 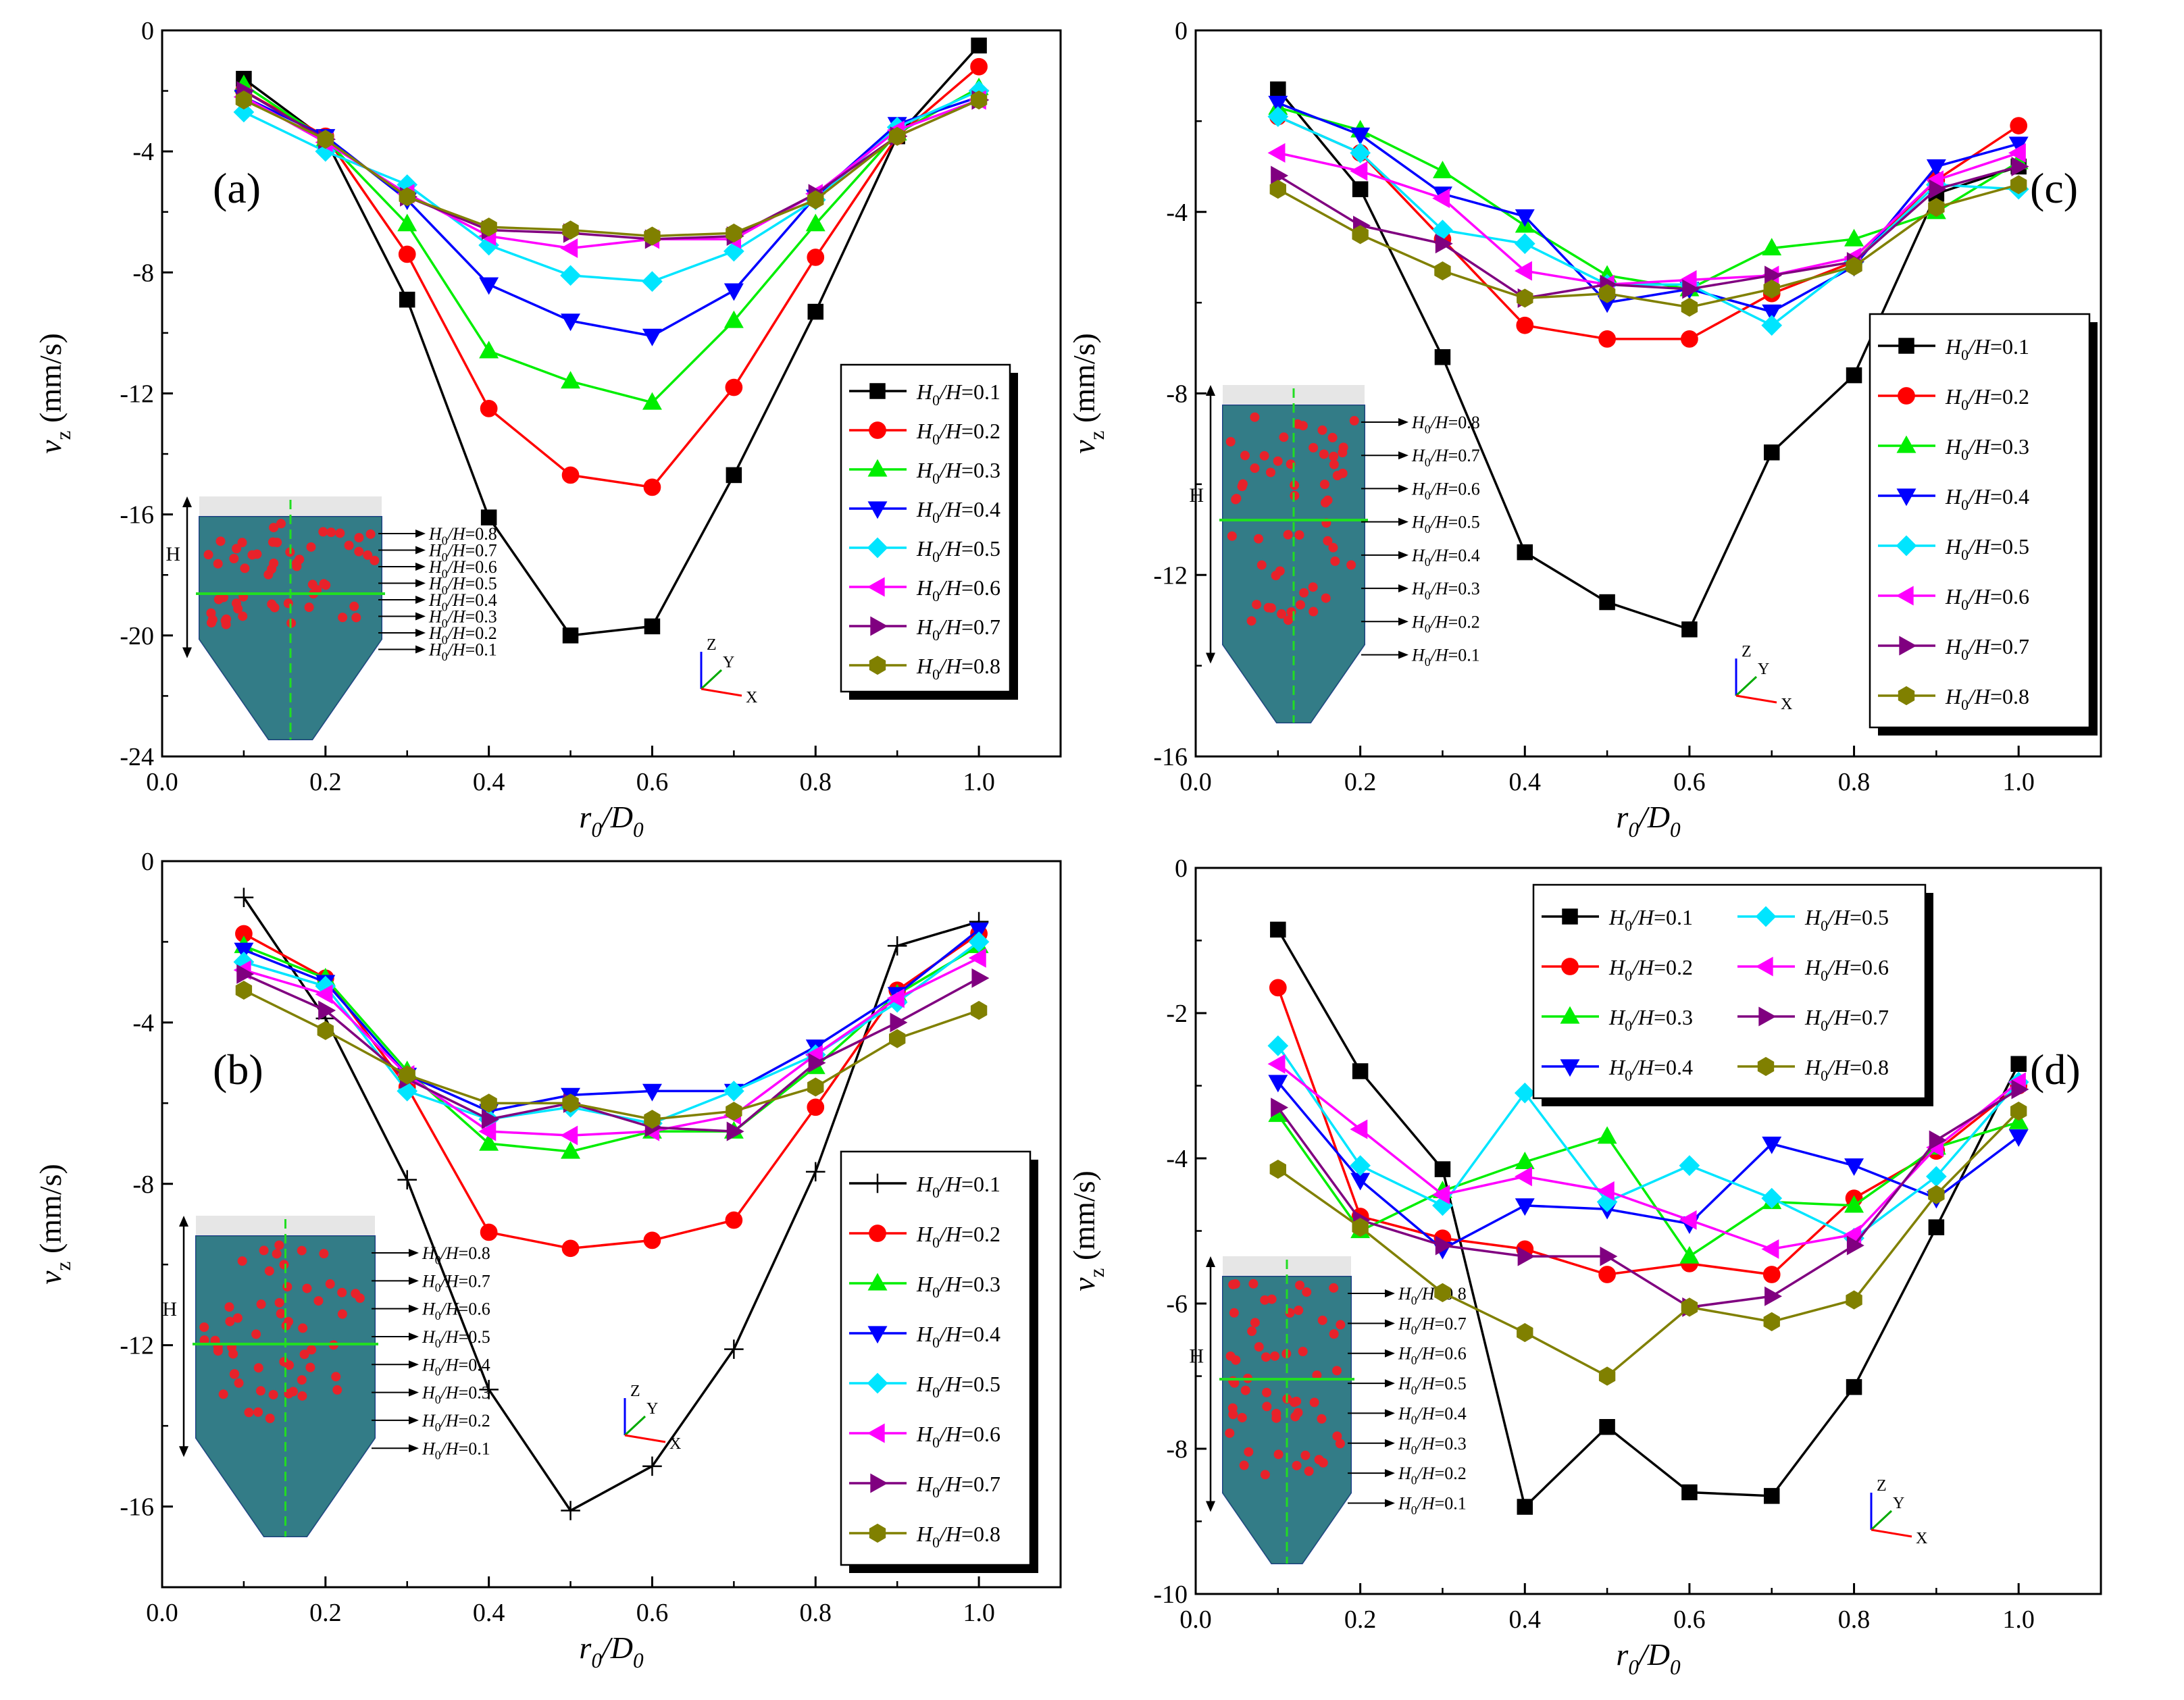 What do you see at coordinates (2054, 188) in the screenshot?
I see `panel-label: (c)` at bounding box center [2054, 188].